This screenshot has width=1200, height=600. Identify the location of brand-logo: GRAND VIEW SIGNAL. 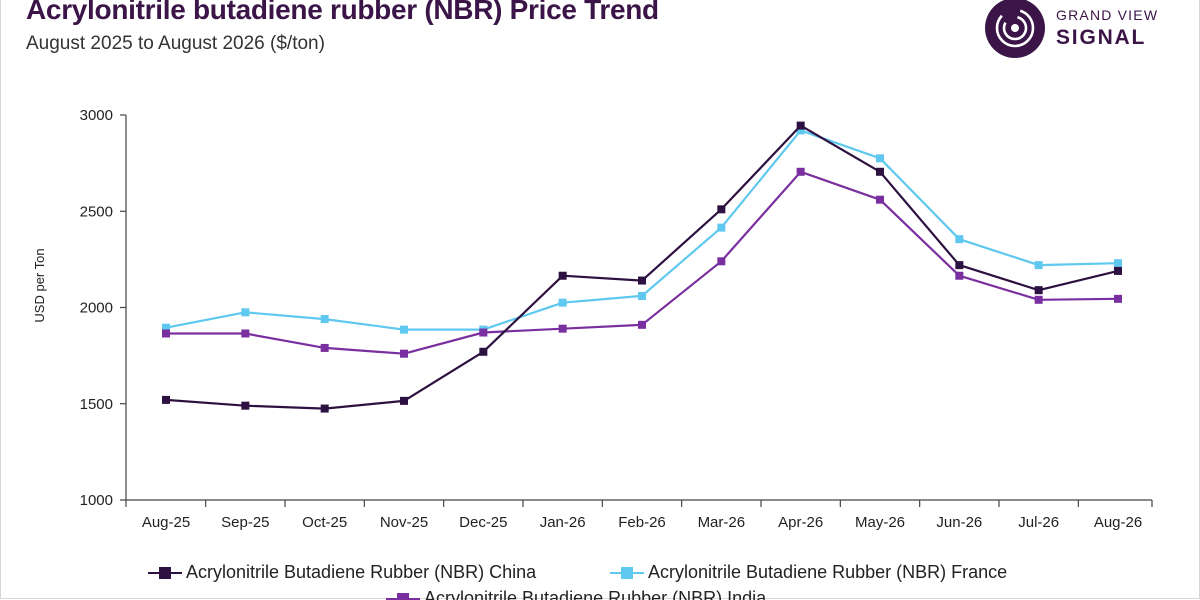
(1084, 30).